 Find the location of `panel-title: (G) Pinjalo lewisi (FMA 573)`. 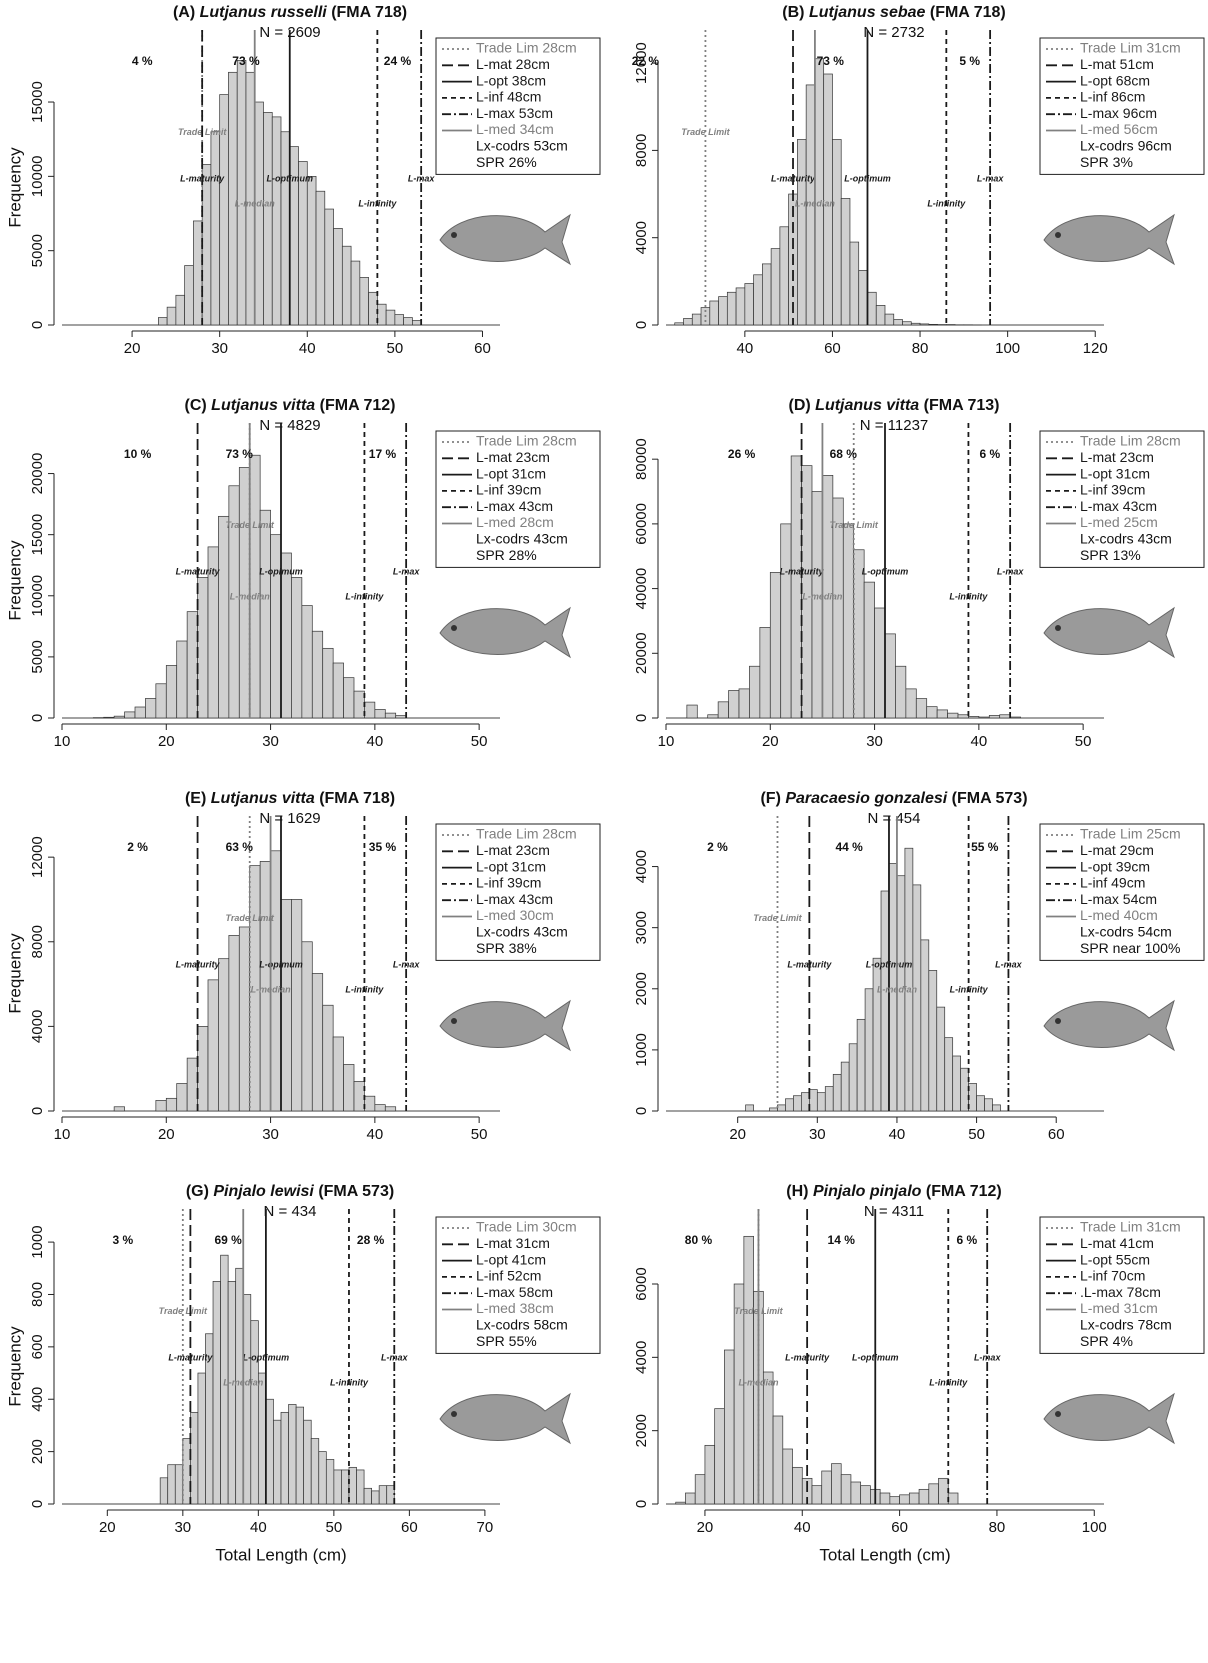

panel-title: (G) Pinjalo lewisi (FMA 573) is located at coordinates (290, 1191).